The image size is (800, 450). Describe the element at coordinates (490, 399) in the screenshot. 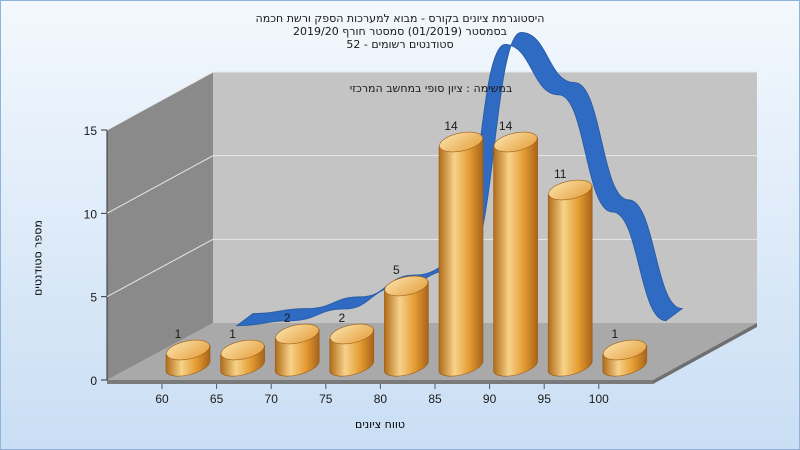

I see `x-tick-label: 90` at that location.